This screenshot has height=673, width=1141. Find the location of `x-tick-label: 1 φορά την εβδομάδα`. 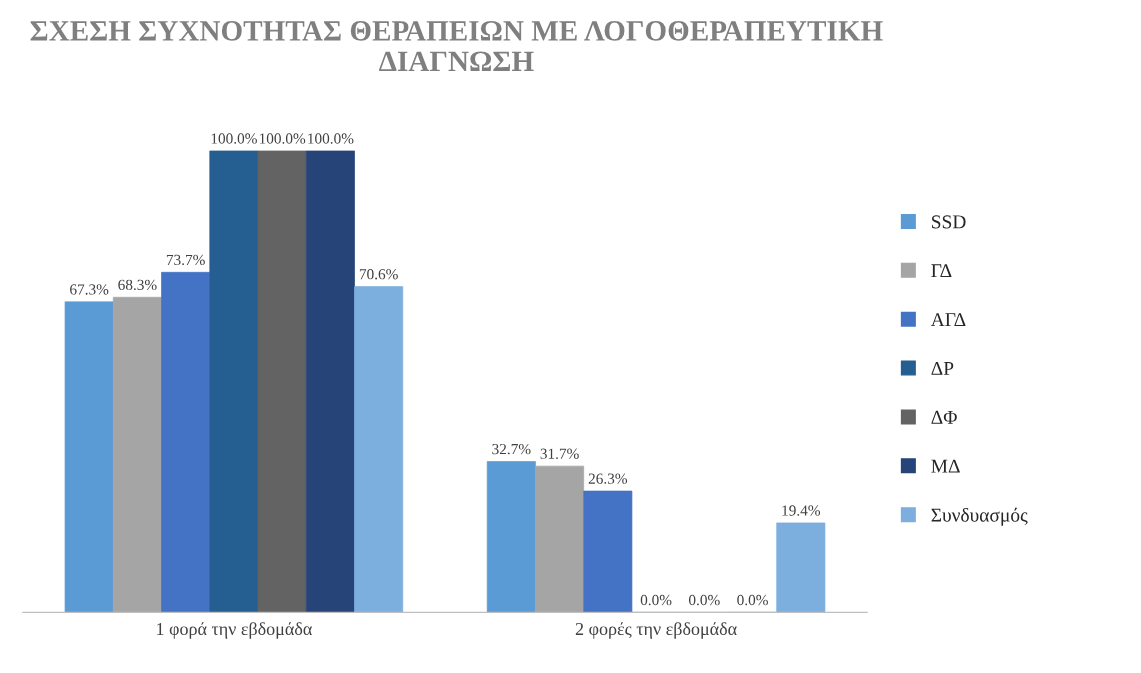

x-tick-label: 1 φορά την εβδομάδα is located at coordinates (234, 630).